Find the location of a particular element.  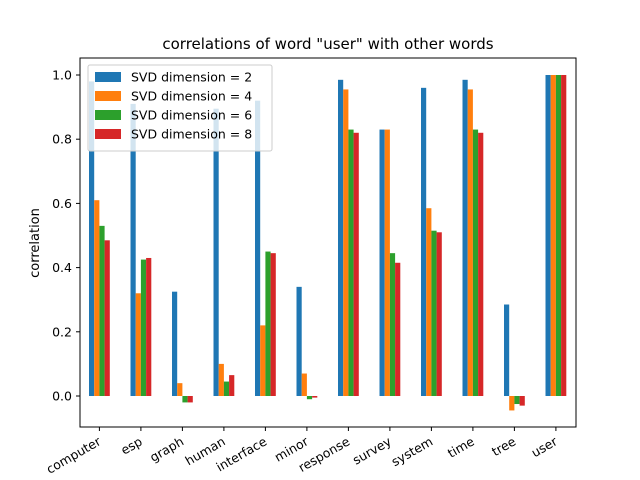

legend-label-series-2: SVD dimension = 4 is located at coordinates (191, 96).